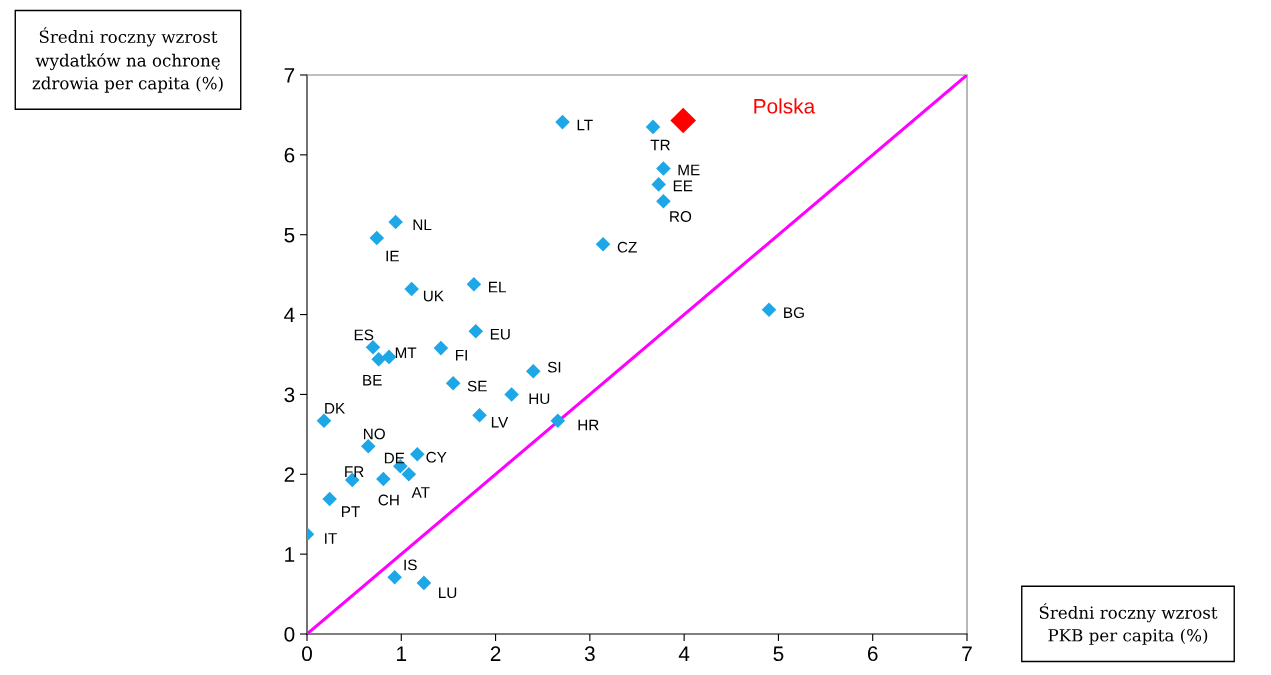  What do you see at coordinates (394, 458) in the screenshot?
I see `annotation: DE` at bounding box center [394, 458].